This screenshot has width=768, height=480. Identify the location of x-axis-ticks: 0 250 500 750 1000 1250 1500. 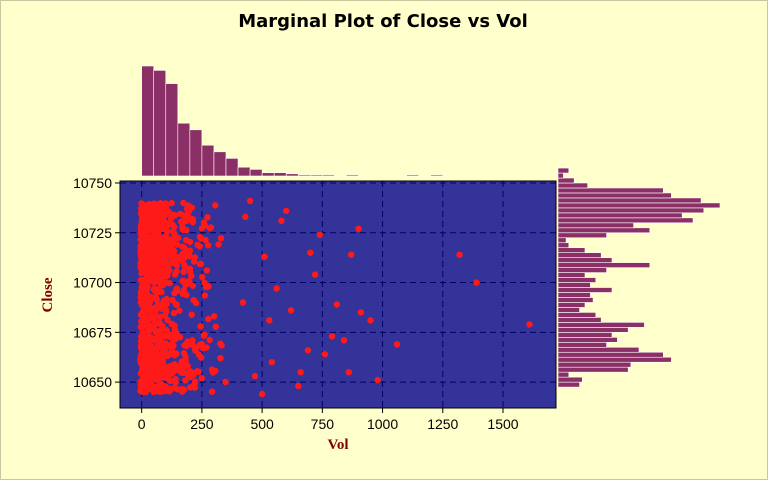
(328, 420).